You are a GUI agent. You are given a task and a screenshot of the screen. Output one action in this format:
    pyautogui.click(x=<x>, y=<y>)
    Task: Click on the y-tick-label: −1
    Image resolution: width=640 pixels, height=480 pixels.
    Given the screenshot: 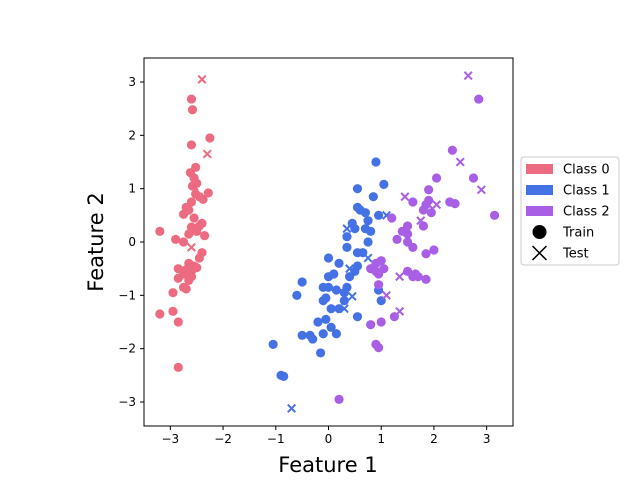 What is the action you would take?
    pyautogui.click(x=127, y=295)
    